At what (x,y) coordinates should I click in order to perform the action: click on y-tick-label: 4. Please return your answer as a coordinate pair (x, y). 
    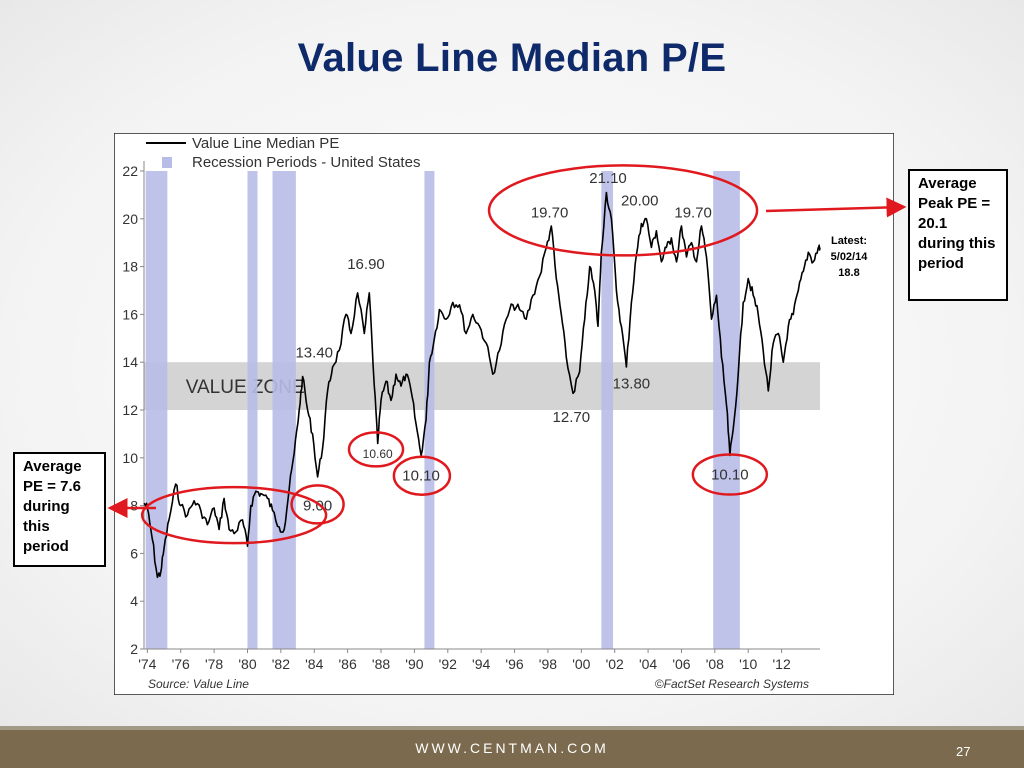
    Looking at the image, I should click on (134, 601).